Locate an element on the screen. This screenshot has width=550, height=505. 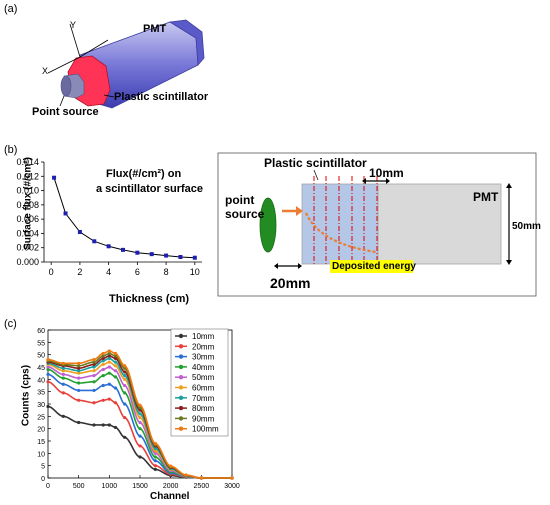
flux-xtick-label: 10 is located at coordinates (195, 272).